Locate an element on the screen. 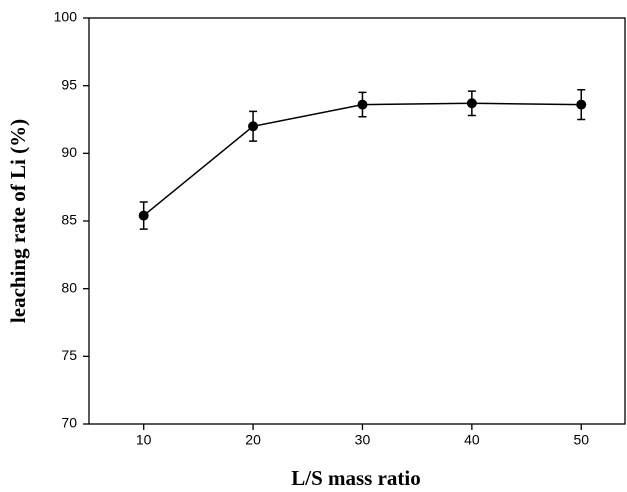 This screenshot has width=627, height=492. y-tick-label: 90 is located at coordinates (69, 152).